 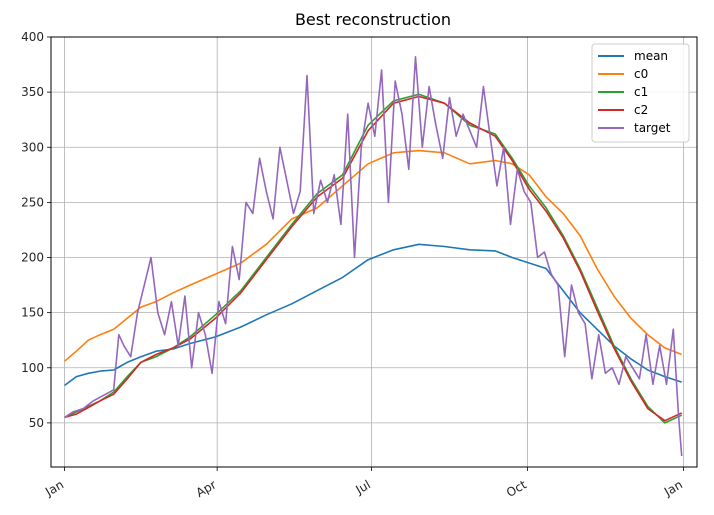 What do you see at coordinates (32, 92) in the screenshot?
I see `y-tick-label: 350` at bounding box center [32, 92].